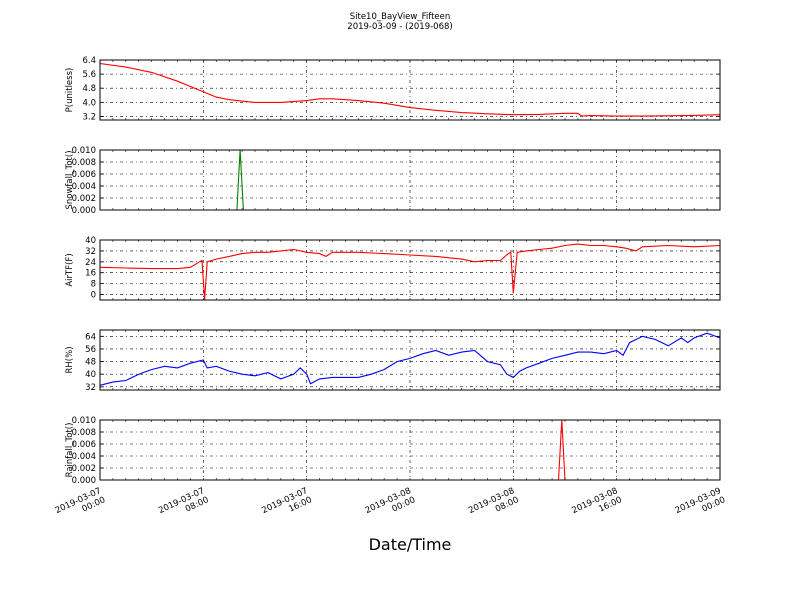 This screenshot has width=800, height=600. I want to click on panel-4: 64 56 48 40 32 RH(%), so click(393, 361).